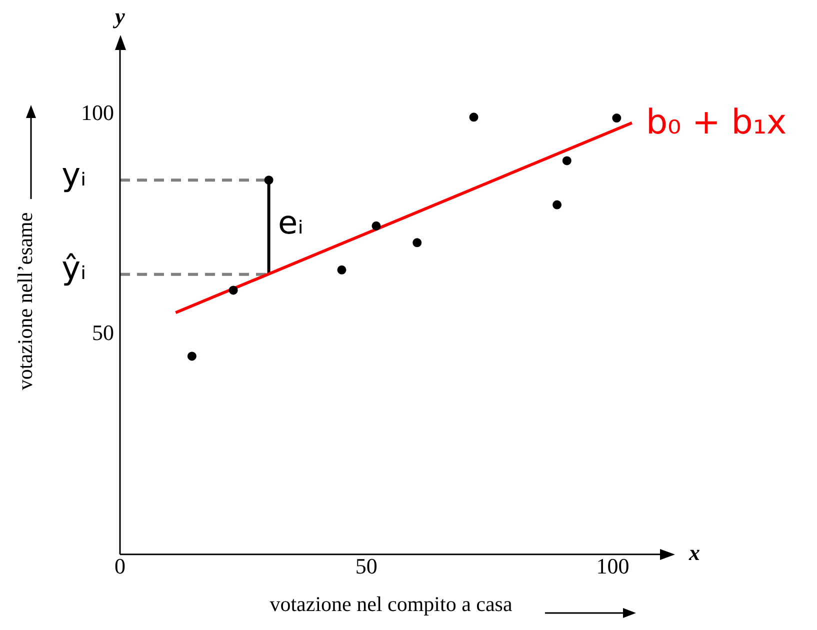 This screenshot has height=630, width=817. What do you see at coordinates (291, 223) in the screenshot?
I see `annotation: eᵢ` at bounding box center [291, 223].